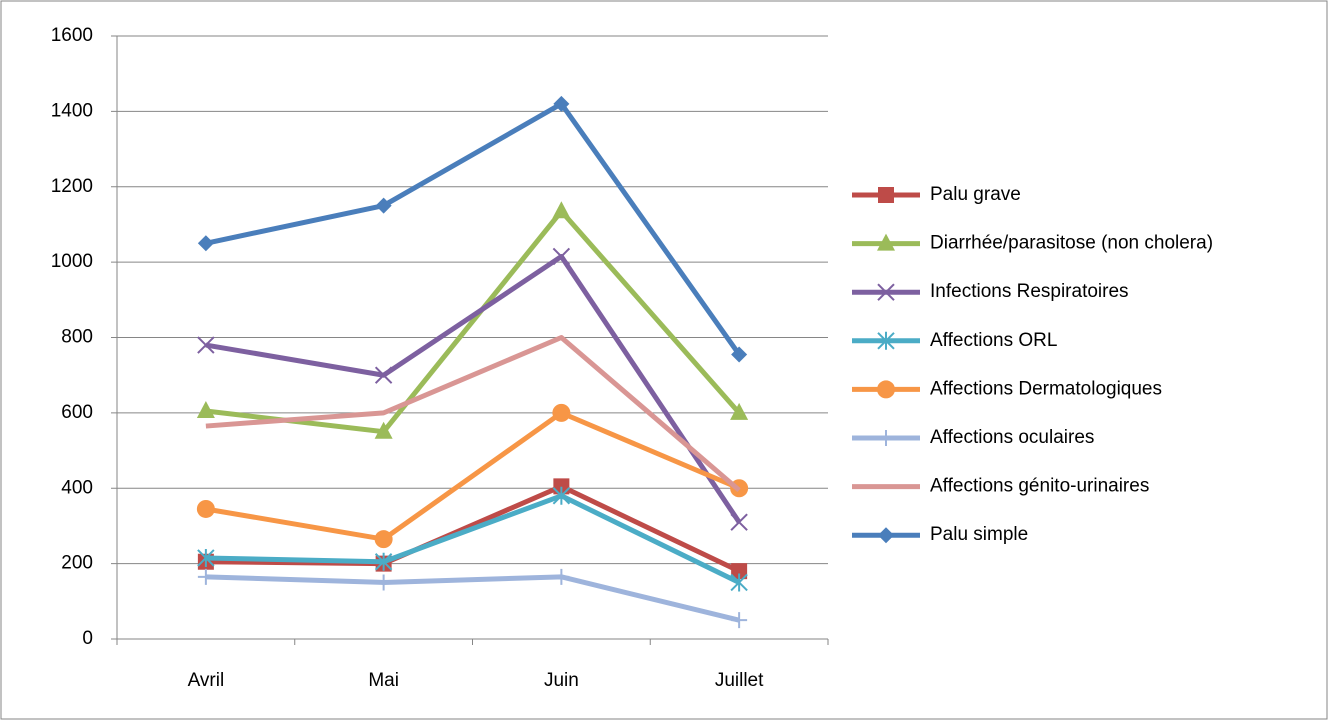 The image size is (1330, 722). Describe the element at coordinates (87, 638) in the screenshot. I see `y-tick-label: 0` at that location.